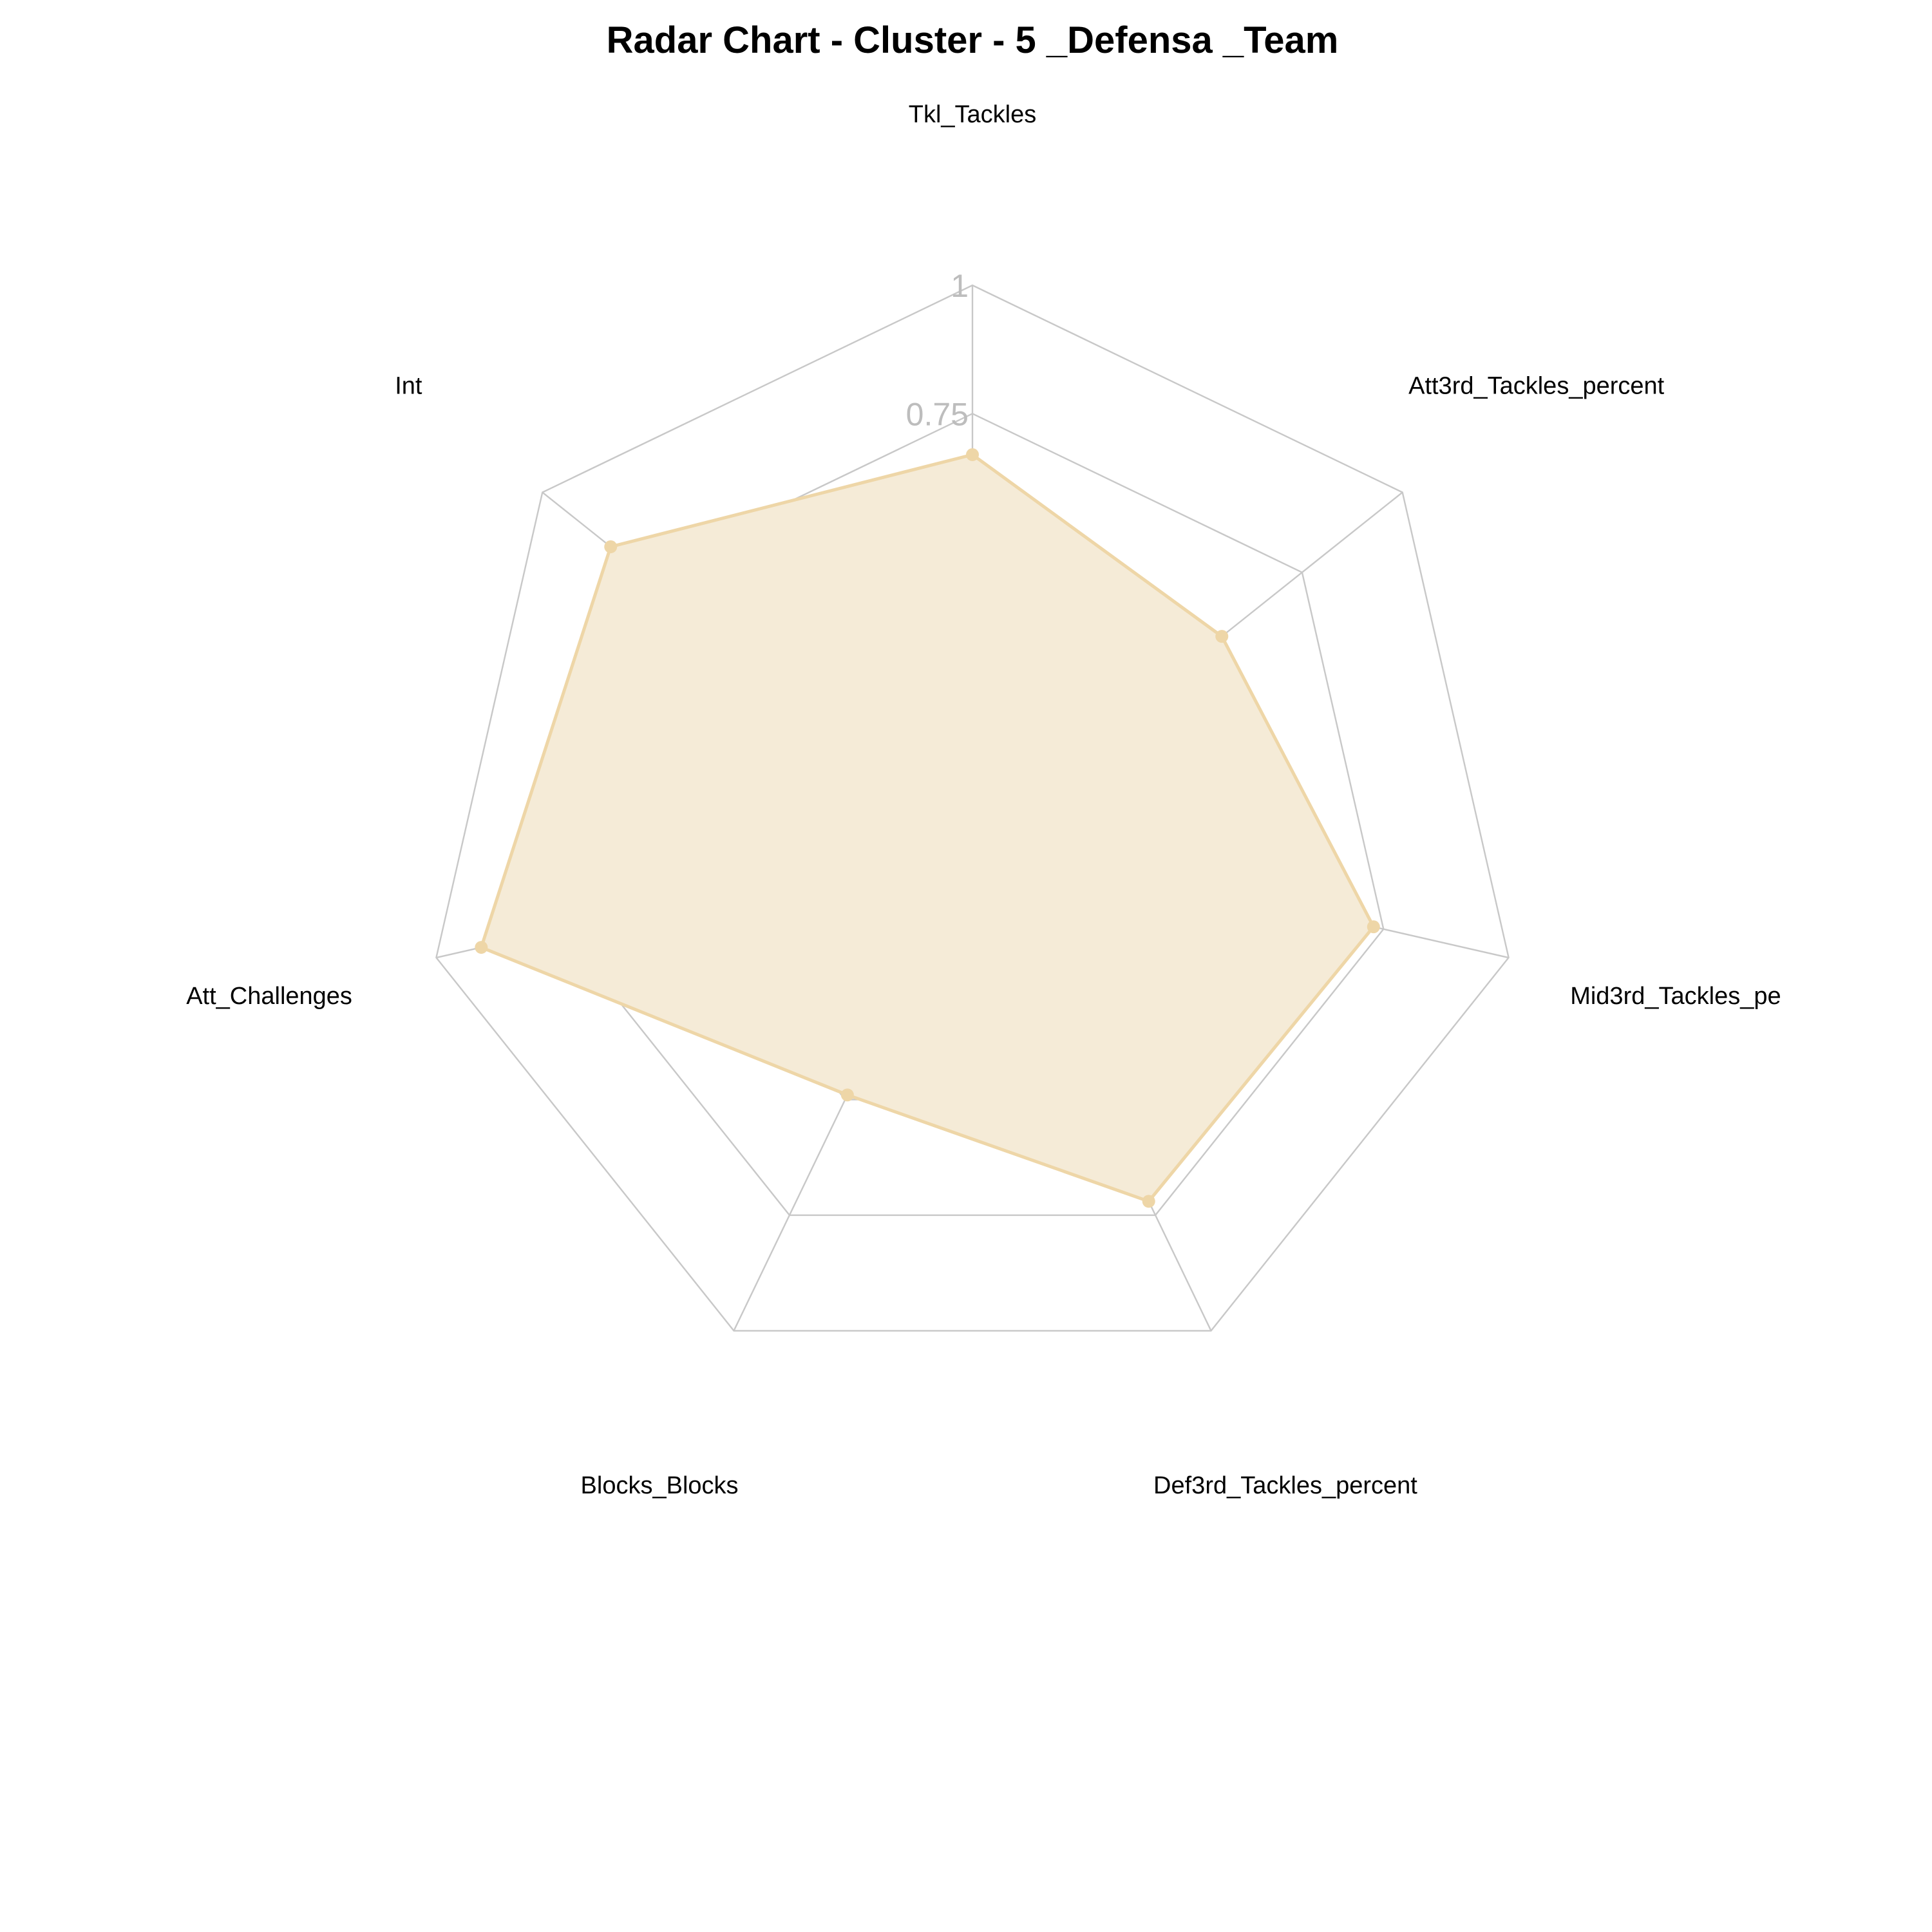  What do you see at coordinates (1537, 386) in the screenshot?
I see `axis-label-att3rd-tackles-percent: Att3rd_Tackles_percent` at bounding box center [1537, 386].